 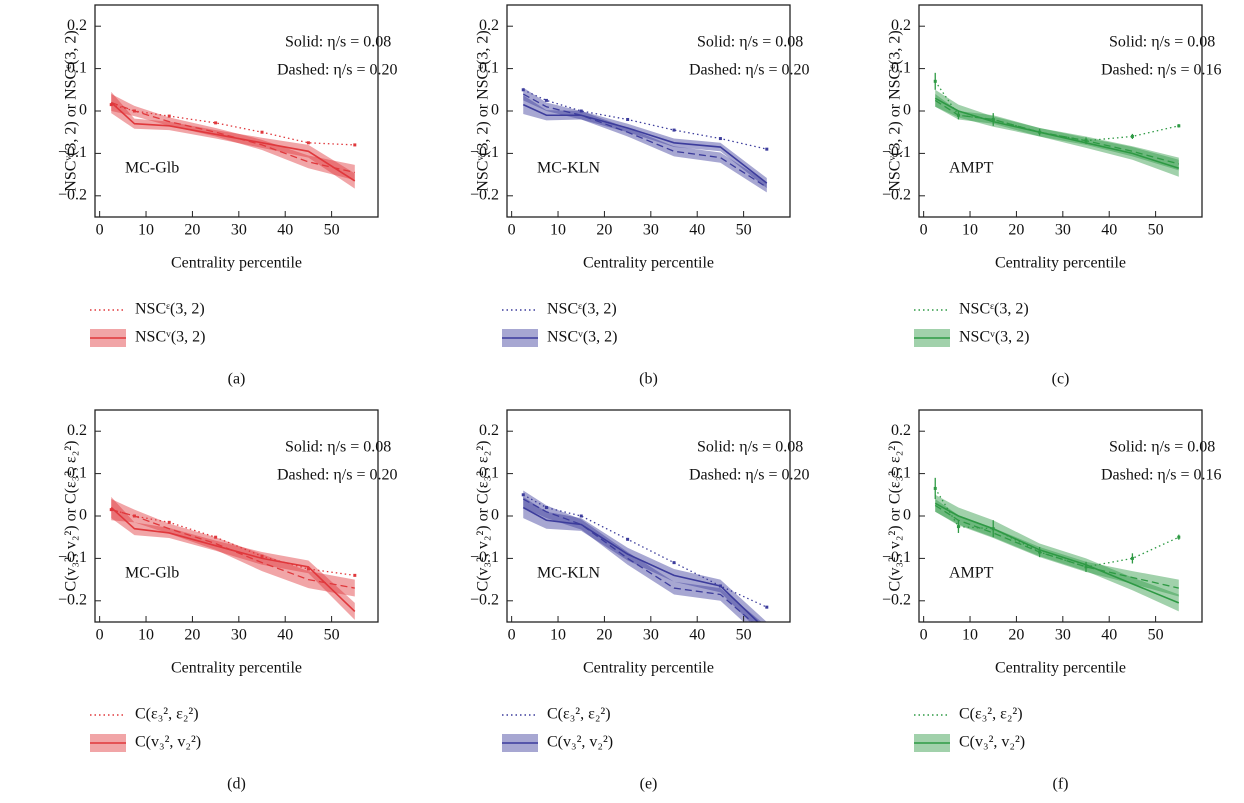 What do you see at coordinates (1061, 784) in the screenshot?
I see `panel-label: (f)` at bounding box center [1061, 784].